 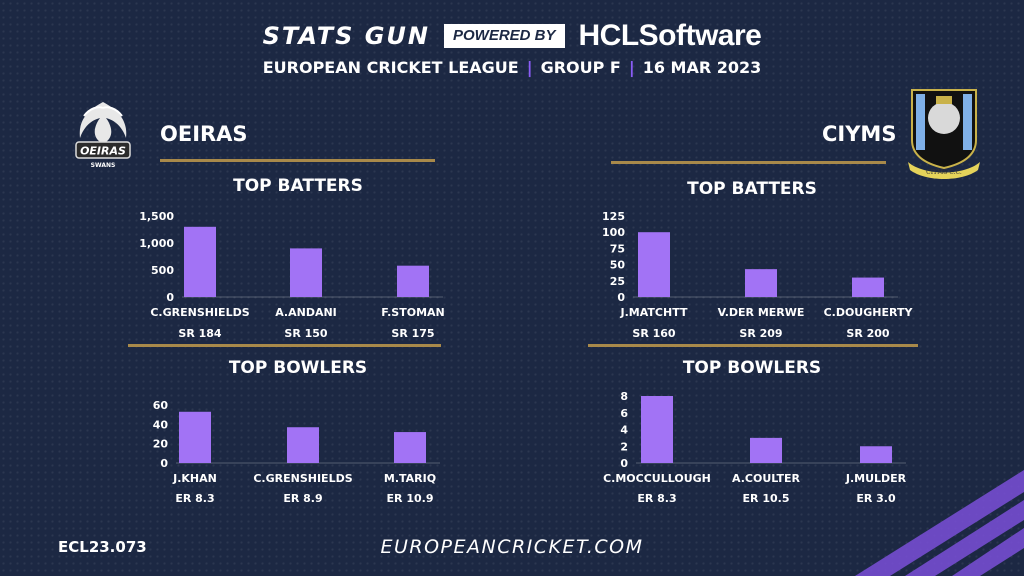 What do you see at coordinates (346, 36) in the screenshot?
I see `brand-title: STATS GUN` at bounding box center [346, 36].